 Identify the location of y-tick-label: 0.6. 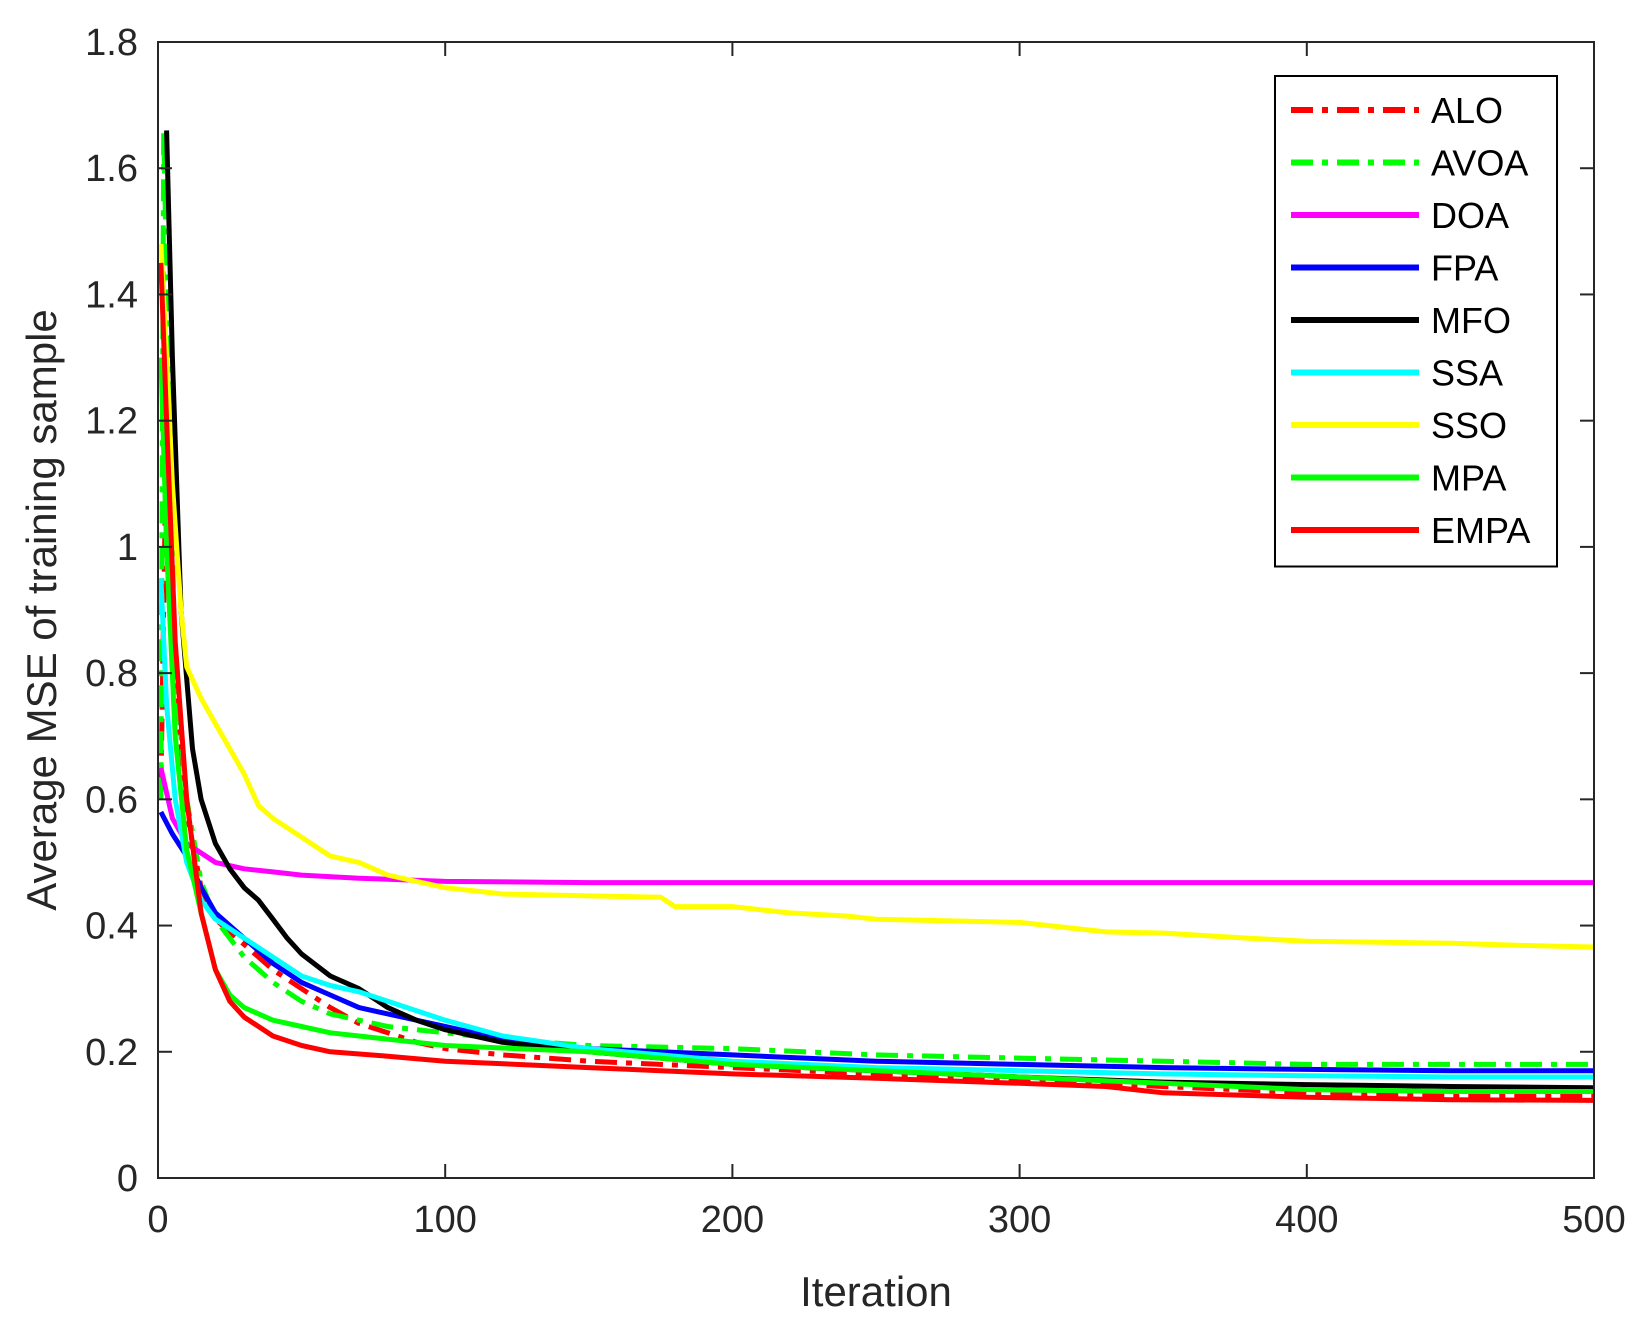
(111, 800).